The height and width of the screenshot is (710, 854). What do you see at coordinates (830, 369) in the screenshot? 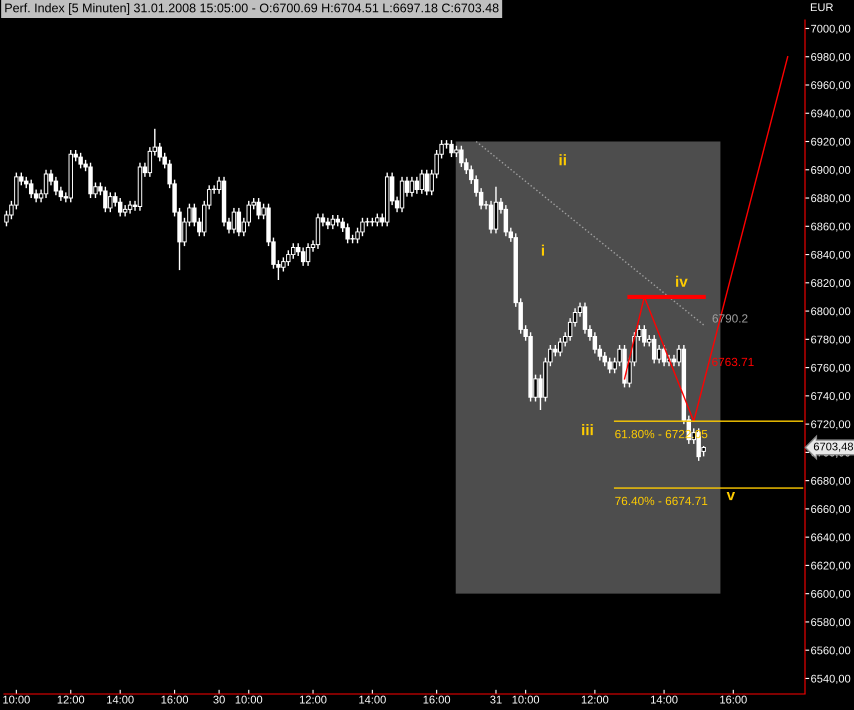
I see `y-tick-label: 6760,00` at bounding box center [830, 369].